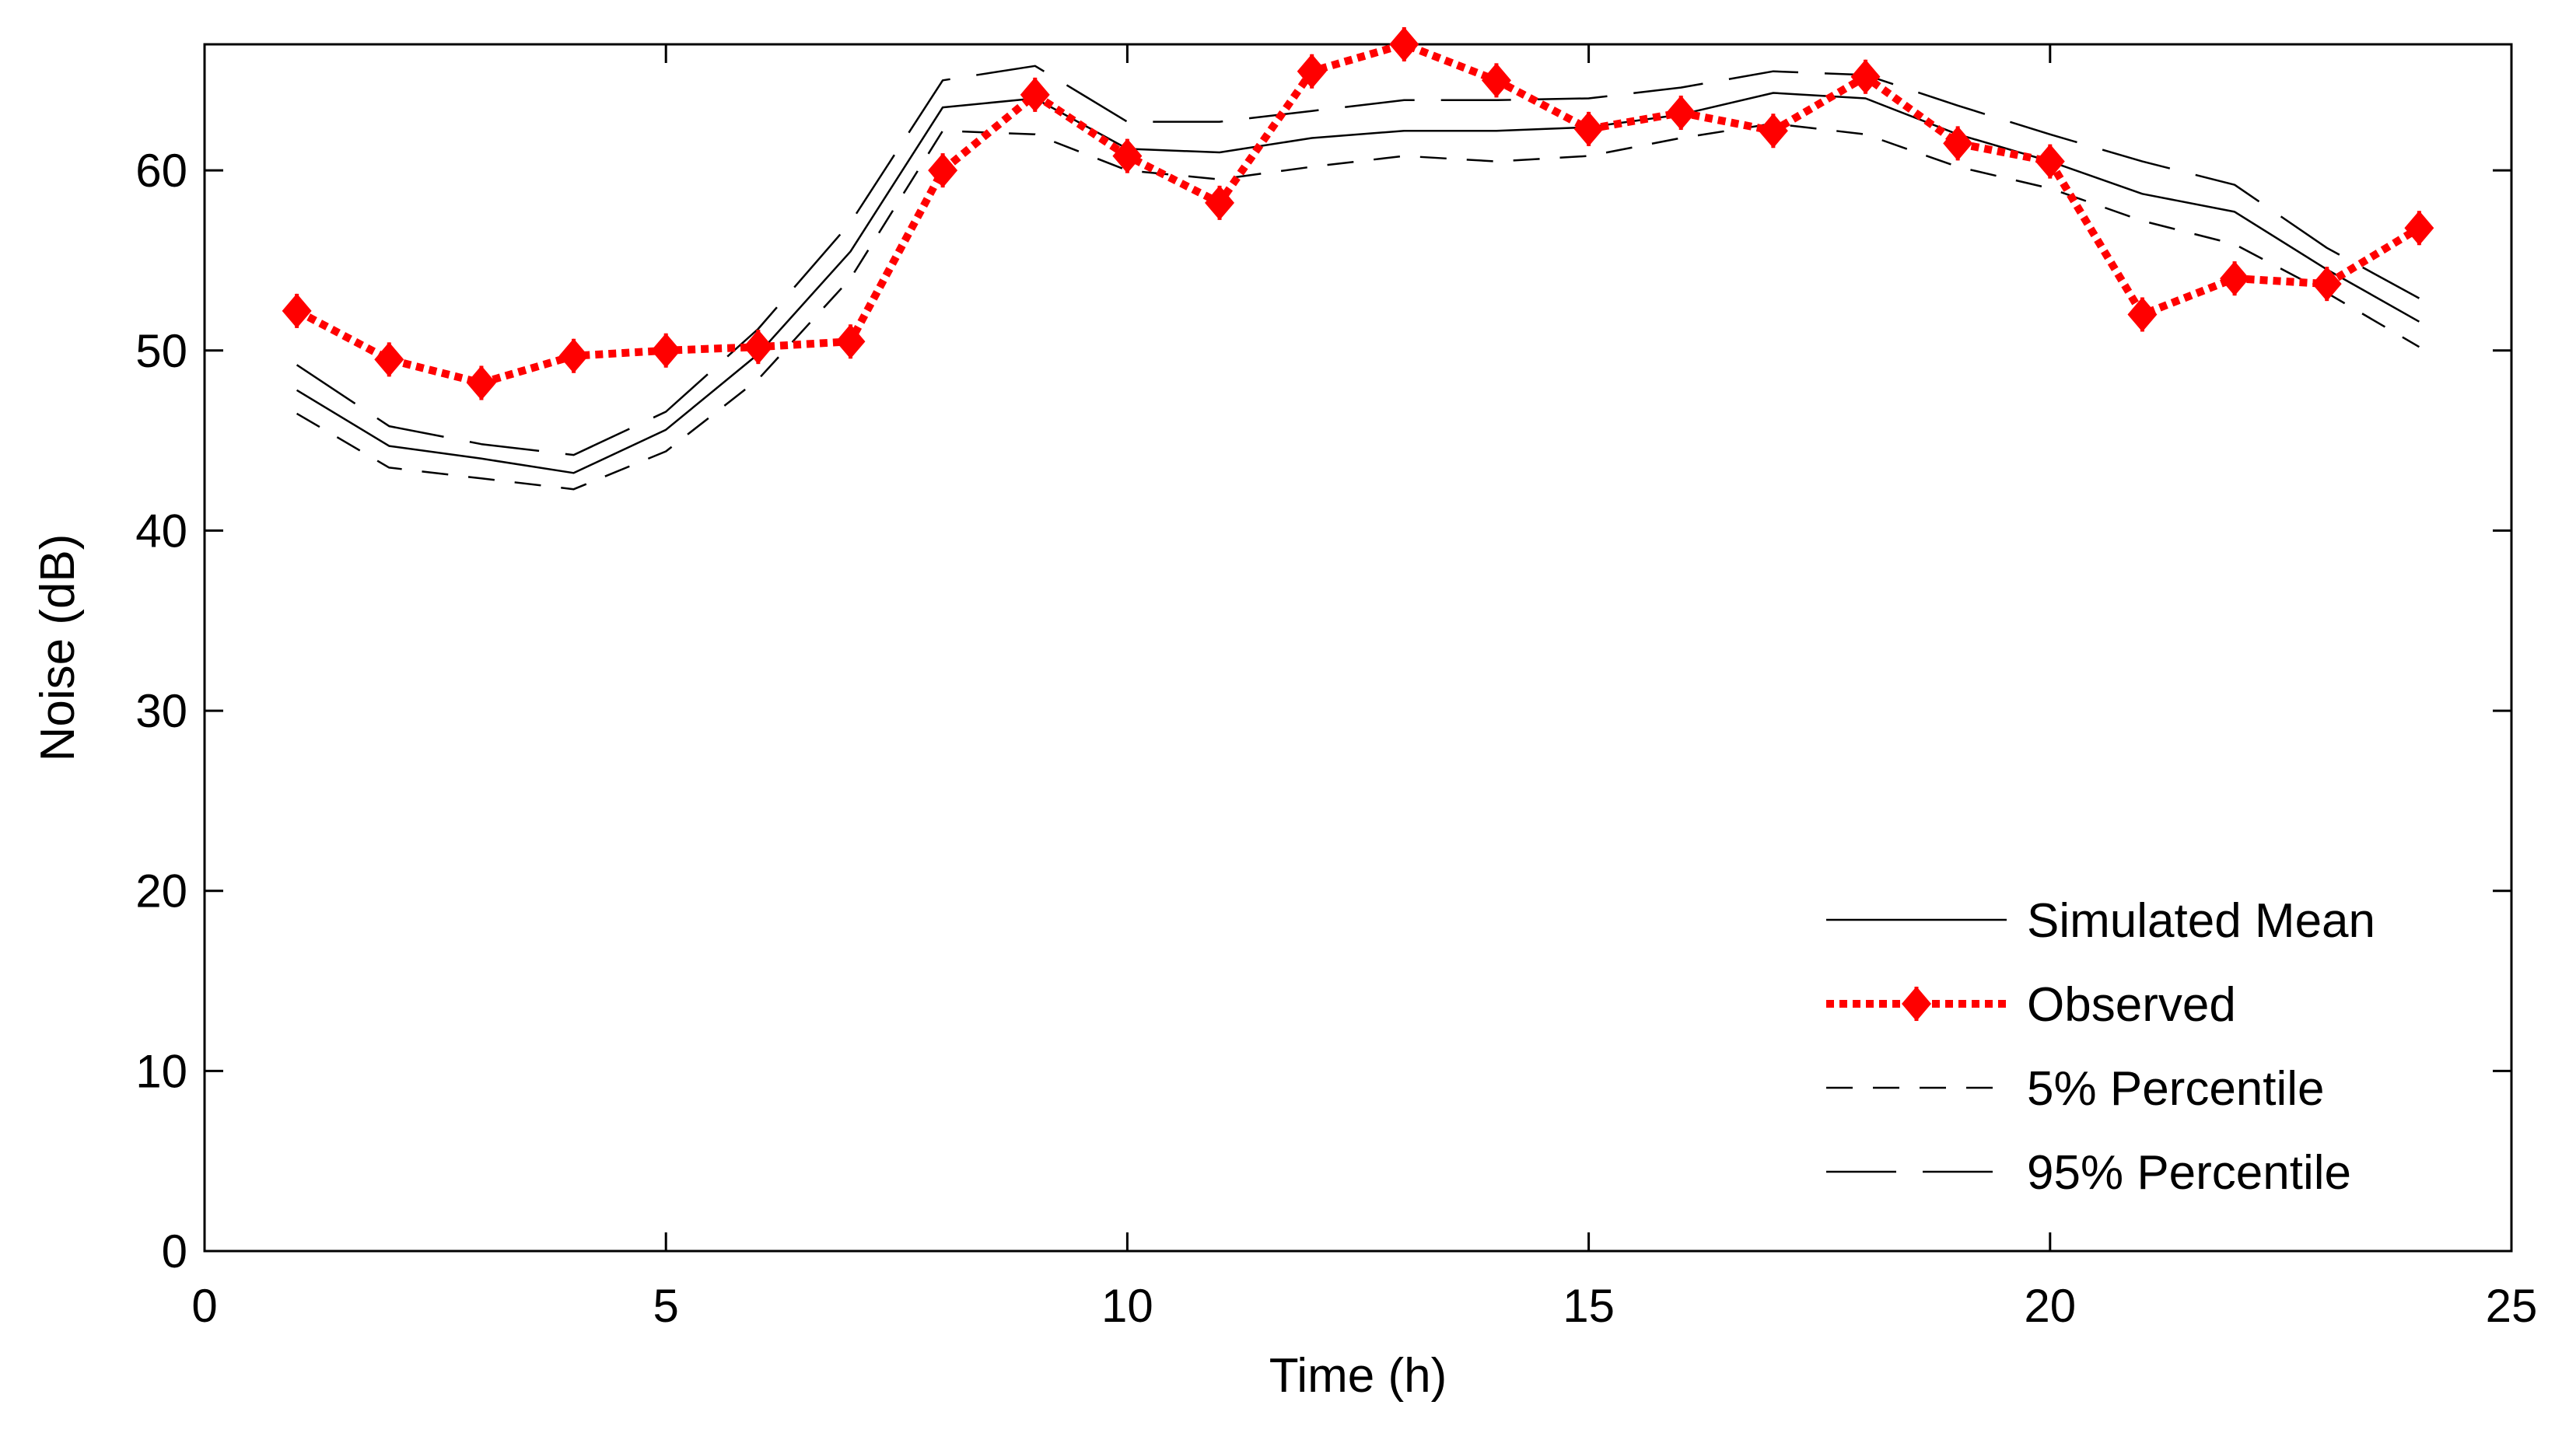  Describe the element at coordinates (204, 1306) in the screenshot. I see `x-tick-label: 0` at that location.